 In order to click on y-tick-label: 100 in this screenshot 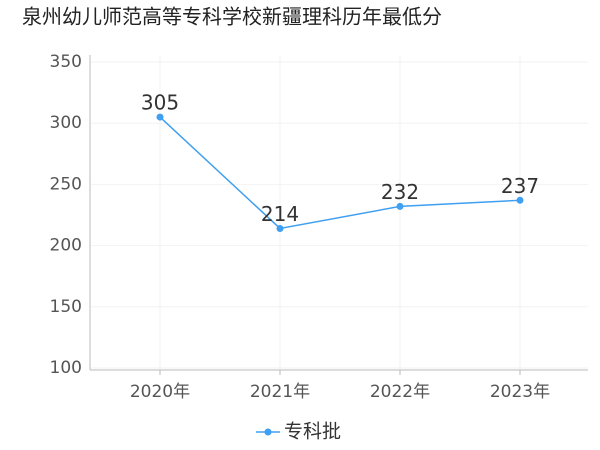, I will do `click(66, 368)`.